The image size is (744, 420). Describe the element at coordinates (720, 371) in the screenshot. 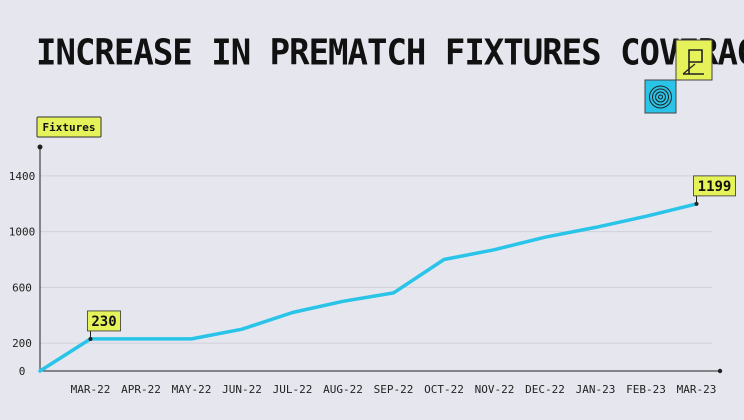

I see `x-axis-end-dot` at that location.